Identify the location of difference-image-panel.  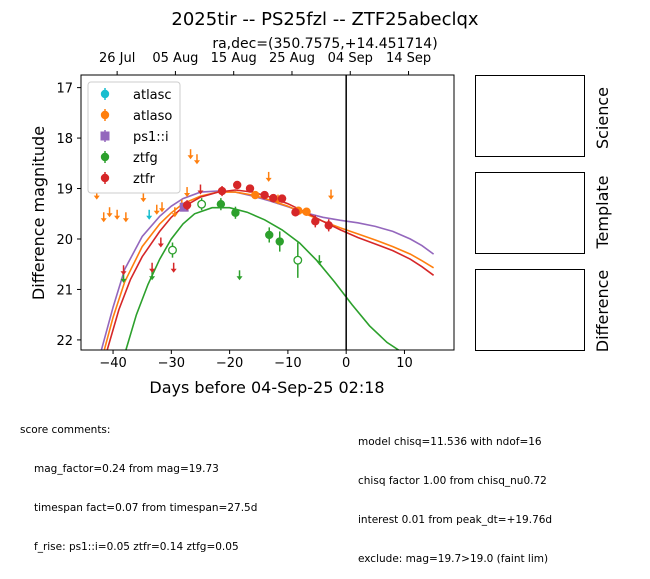
(530, 310).